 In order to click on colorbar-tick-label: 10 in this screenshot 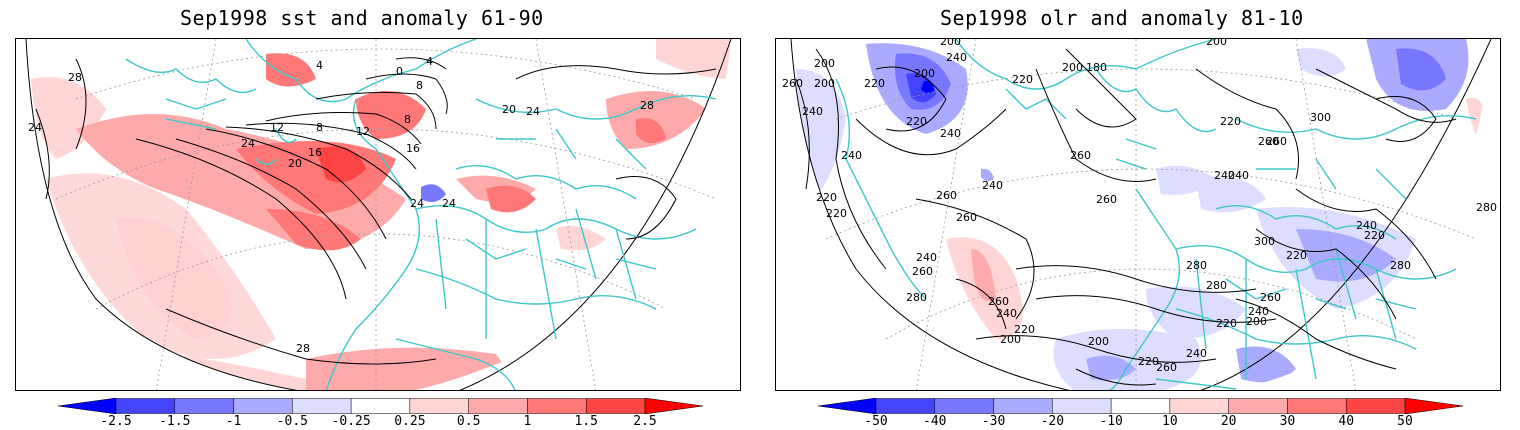, I will do `click(1170, 421)`.